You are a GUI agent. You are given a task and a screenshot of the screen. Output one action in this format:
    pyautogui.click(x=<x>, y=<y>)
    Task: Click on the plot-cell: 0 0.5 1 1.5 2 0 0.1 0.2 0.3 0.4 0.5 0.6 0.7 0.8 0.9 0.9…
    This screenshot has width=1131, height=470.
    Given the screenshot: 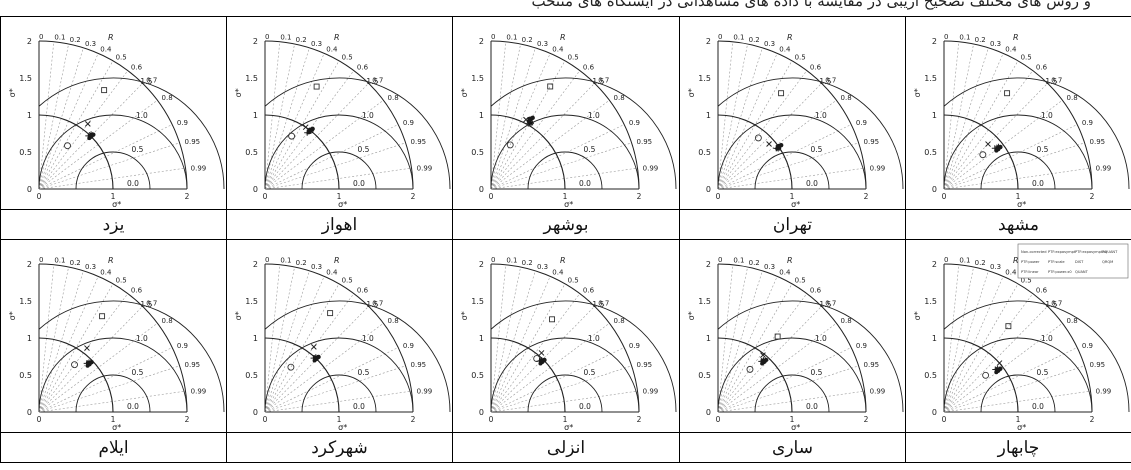 What is the action you would take?
    pyautogui.click(x=339, y=336)
    